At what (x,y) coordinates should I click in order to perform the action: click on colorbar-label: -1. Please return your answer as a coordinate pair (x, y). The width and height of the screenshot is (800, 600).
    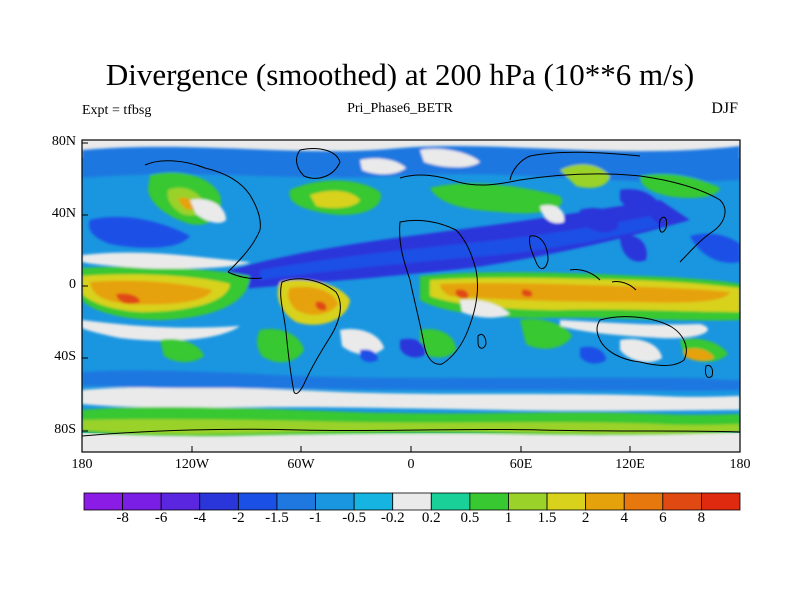
    Looking at the image, I should click on (315, 518).